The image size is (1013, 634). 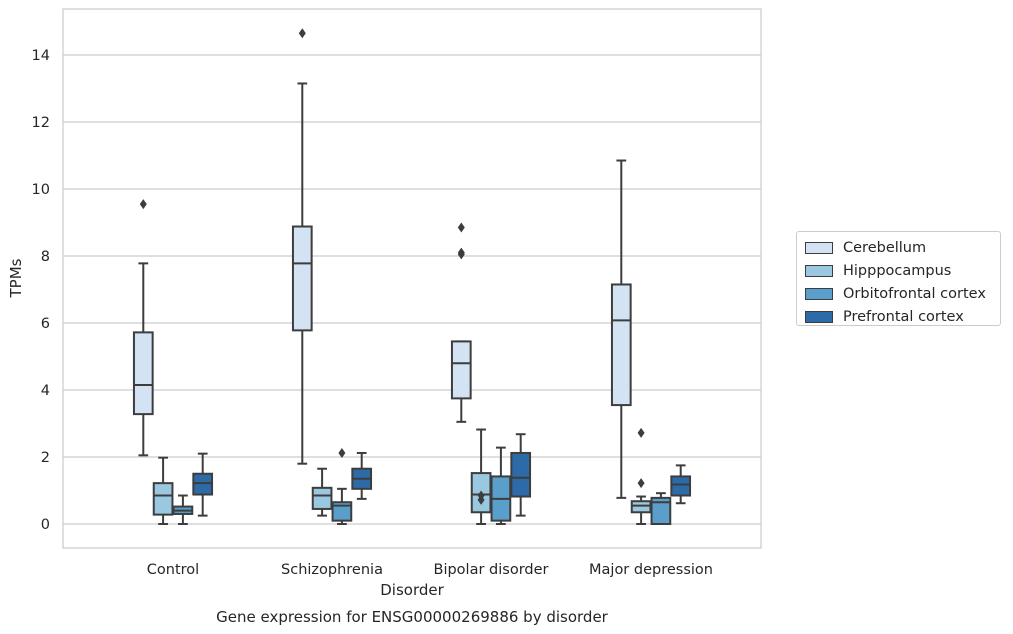 I want to click on x-tick-label-3: Major depression, so click(x=651, y=570).